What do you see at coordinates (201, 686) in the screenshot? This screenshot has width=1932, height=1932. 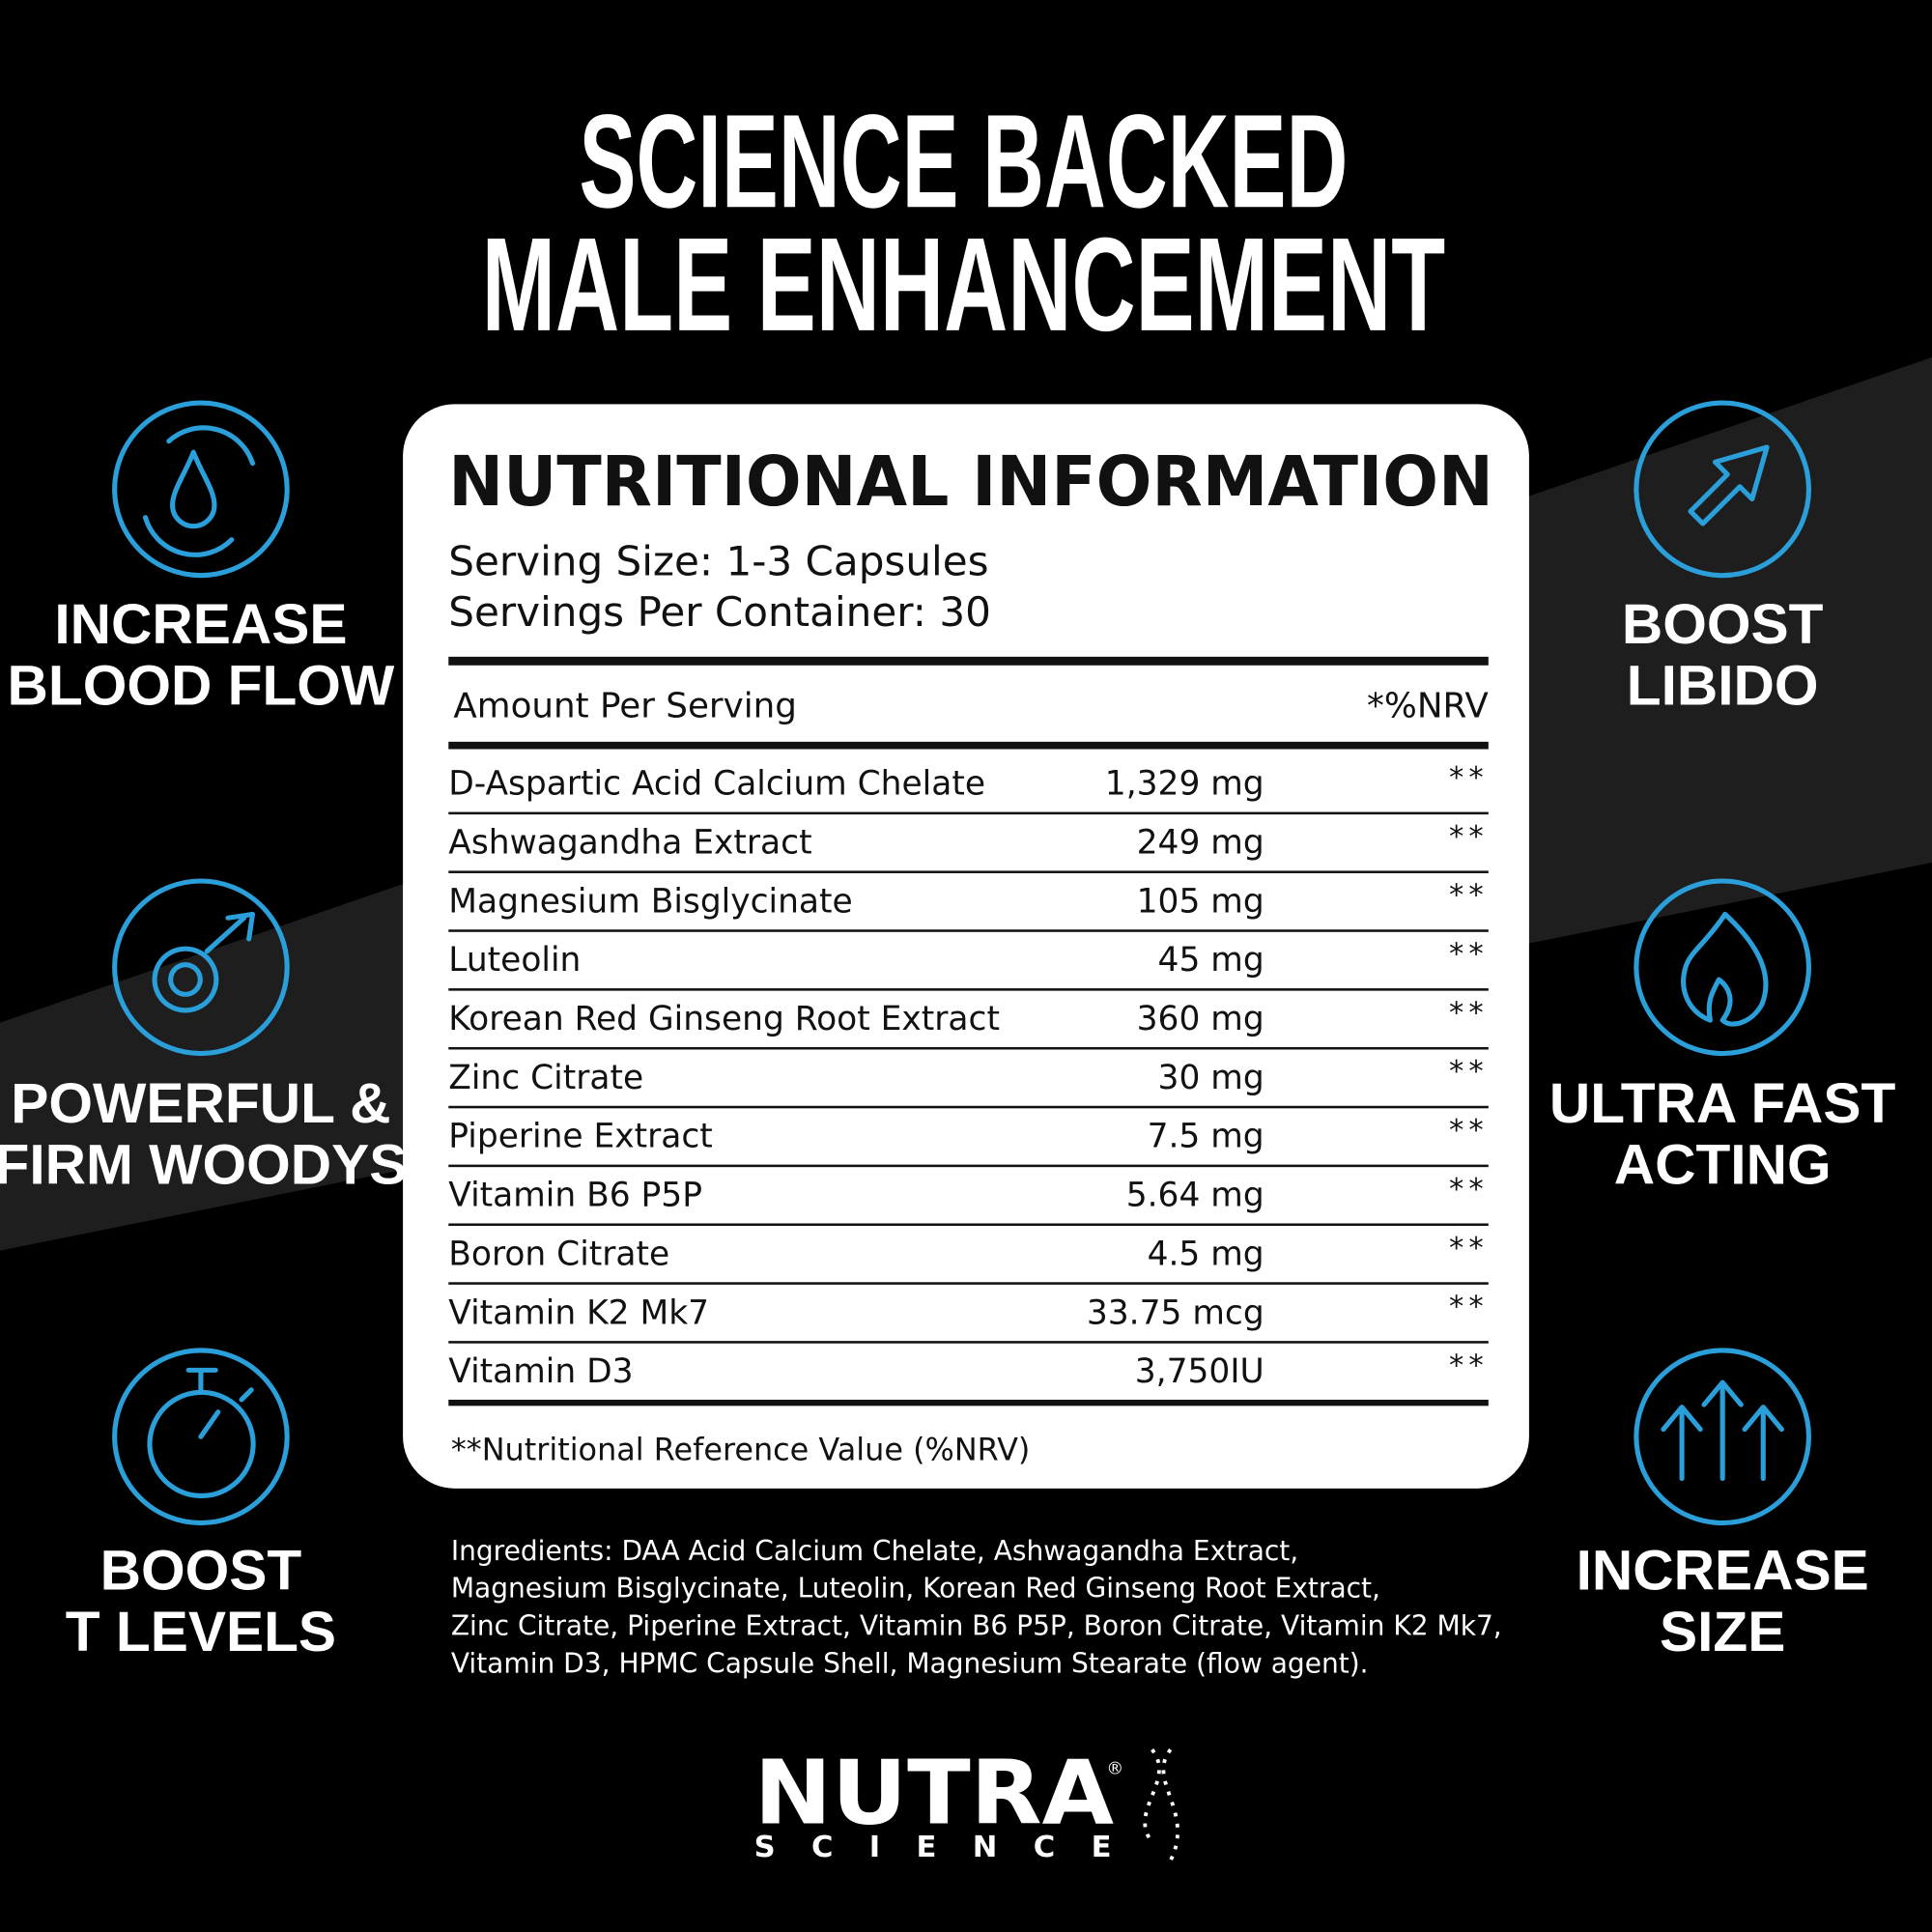 I see `feature-label: BLOOD FLOW` at bounding box center [201, 686].